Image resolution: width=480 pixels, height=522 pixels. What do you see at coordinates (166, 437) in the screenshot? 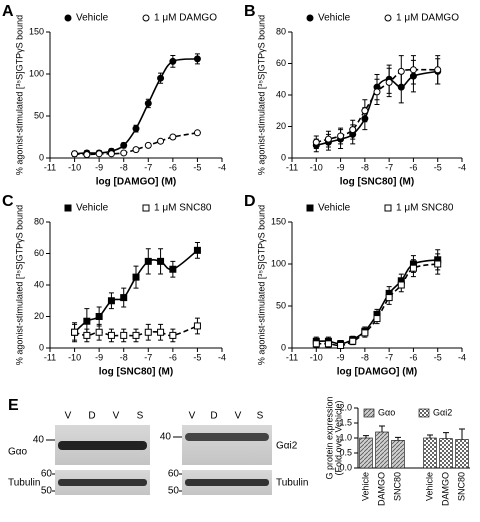
I see `mw-marker: 40` at bounding box center [166, 437].